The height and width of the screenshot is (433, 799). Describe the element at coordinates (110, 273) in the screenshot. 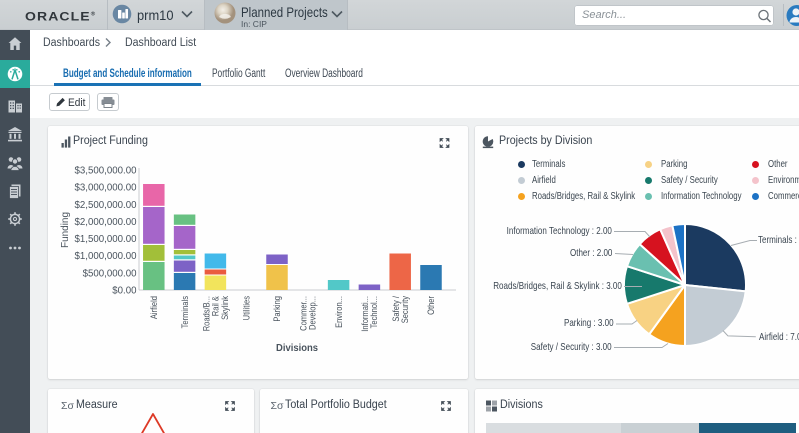

I see `svg-text: $500,000.00` at that location.